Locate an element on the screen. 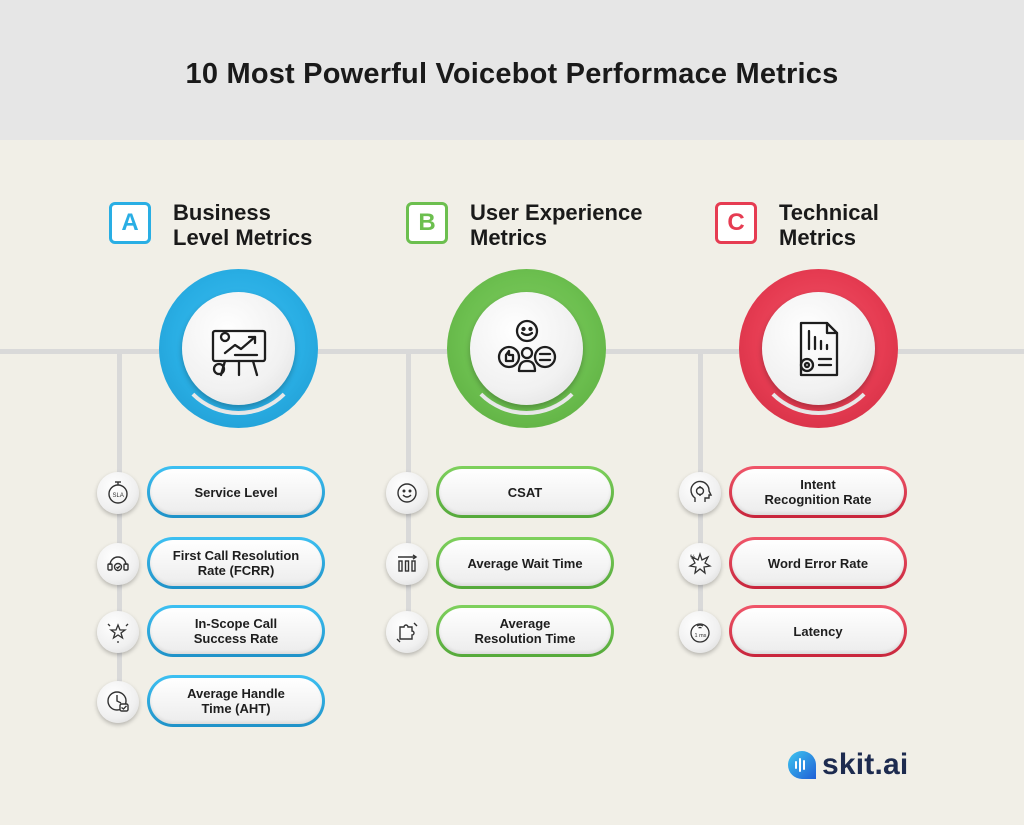 The image size is (1024, 825). bars-icon is located at coordinates (407, 564).